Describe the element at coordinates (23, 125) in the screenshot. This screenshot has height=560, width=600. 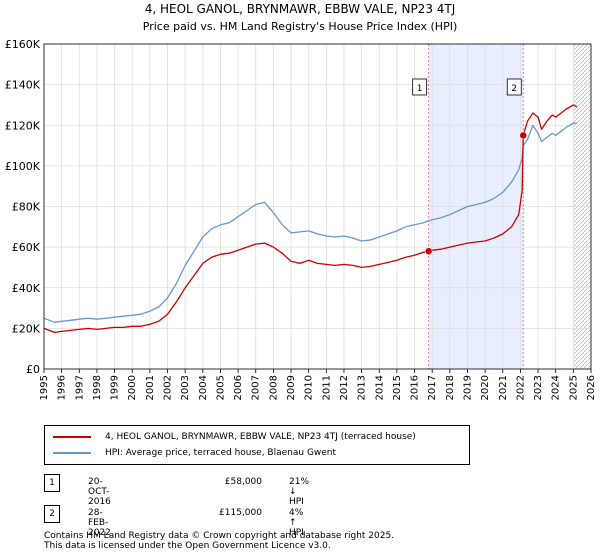
I see `y-tick-label: £120K` at that location.